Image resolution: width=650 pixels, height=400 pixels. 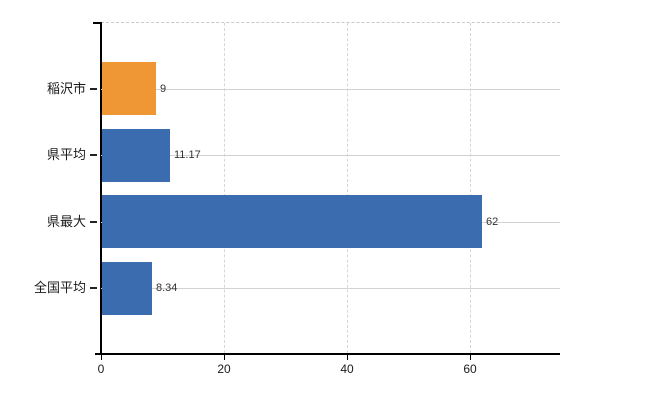 What do you see at coordinates (66, 154) in the screenshot?
I see `category-label: 県平均` at bounding box center [66, 154].